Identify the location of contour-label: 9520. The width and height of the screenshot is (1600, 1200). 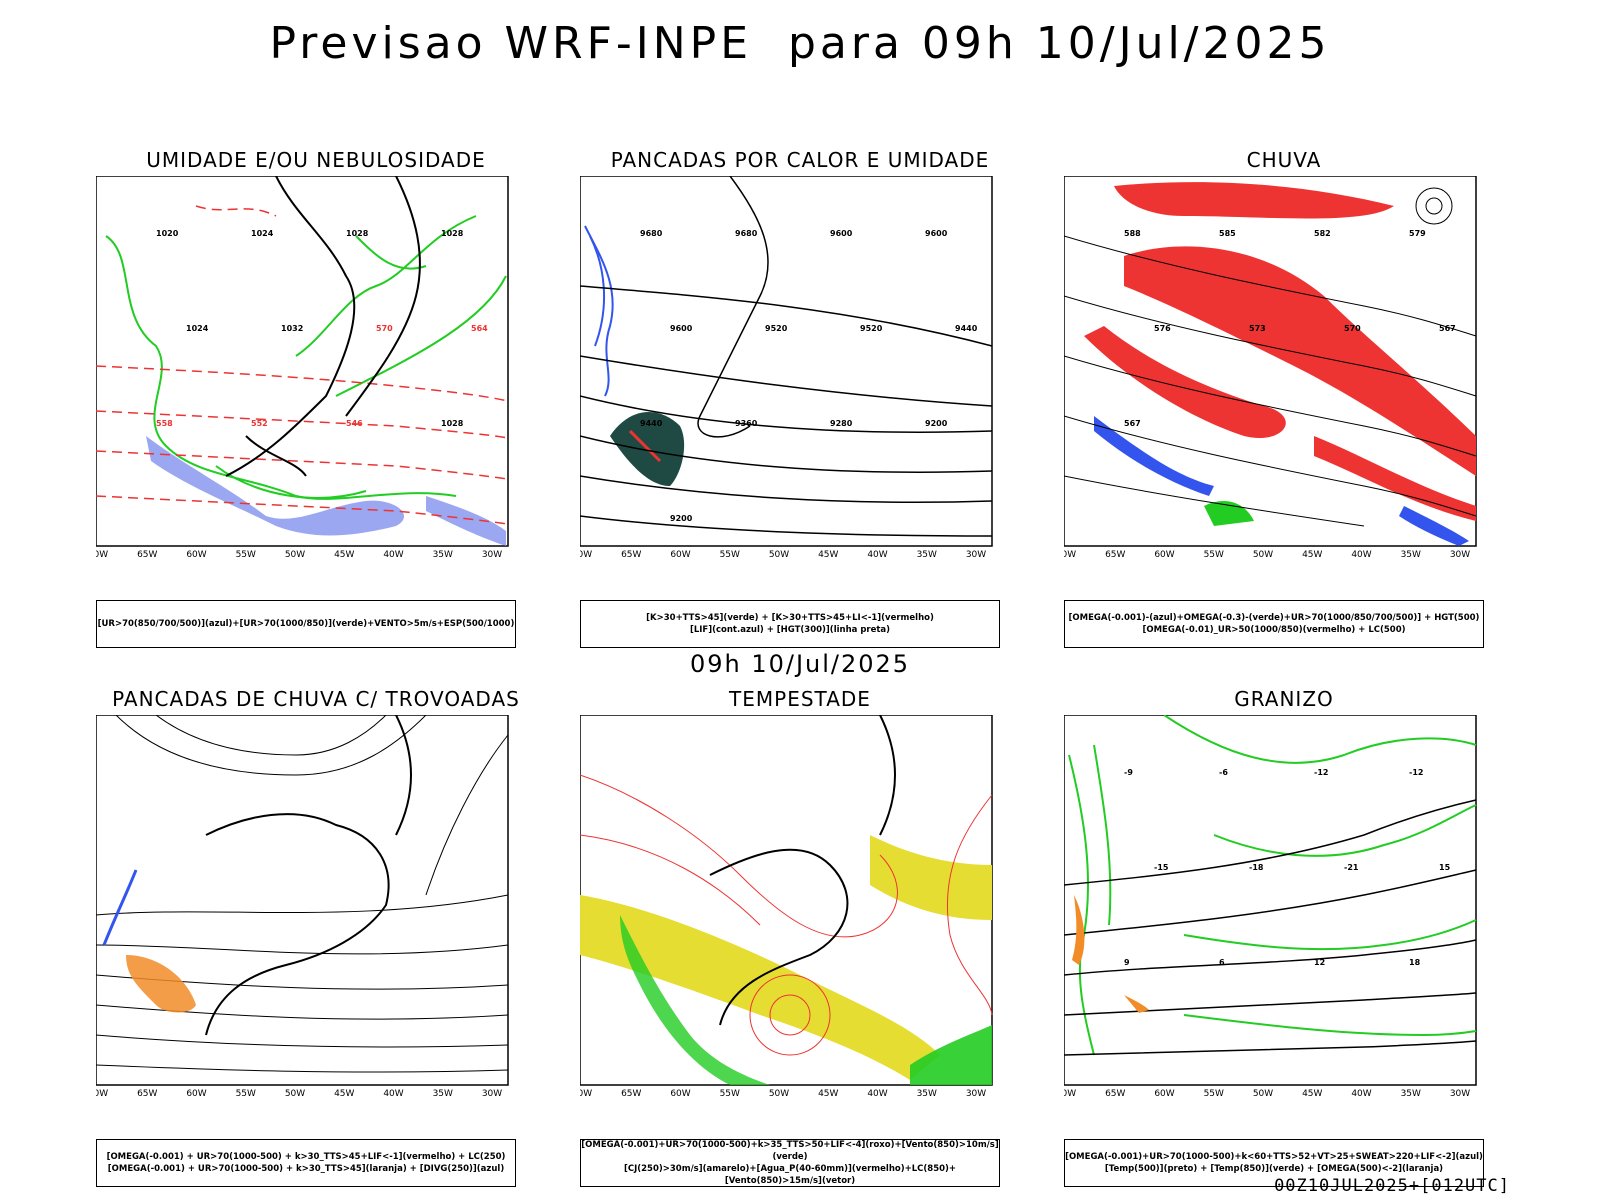
(871, 328).